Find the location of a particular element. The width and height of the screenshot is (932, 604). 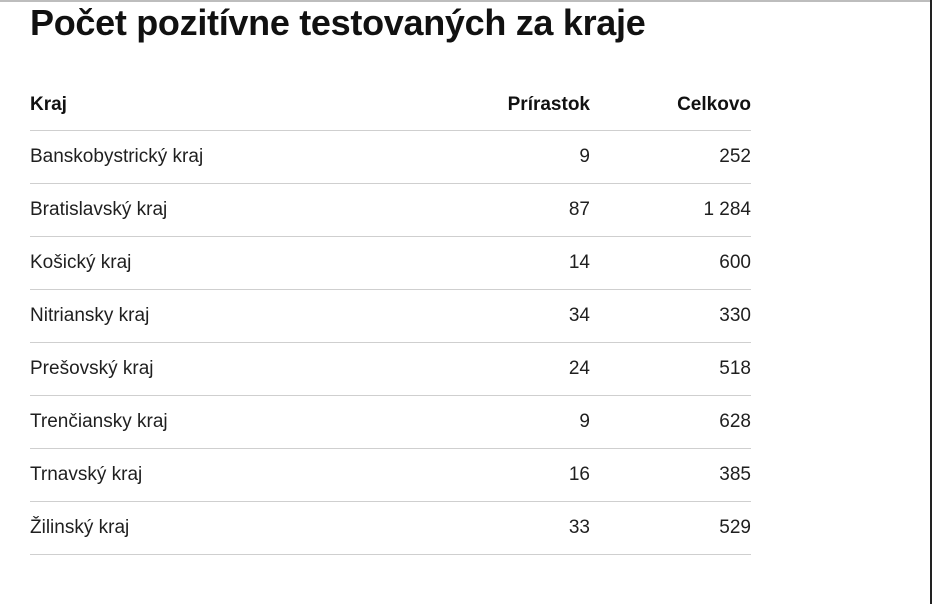

increase-cell: 14 is located at coordinates (510, 263).